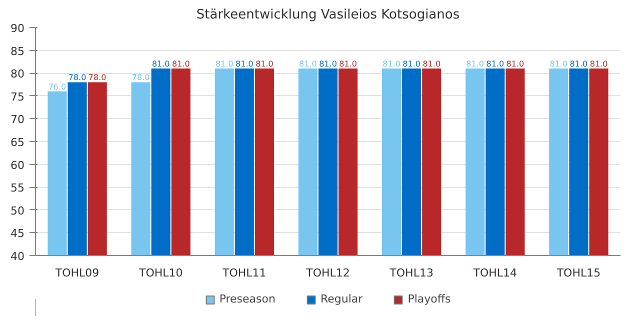  Describe the element at coordinates (160, 273) in the screenshot. I see `x-tick-label: TOHL10` at that location.